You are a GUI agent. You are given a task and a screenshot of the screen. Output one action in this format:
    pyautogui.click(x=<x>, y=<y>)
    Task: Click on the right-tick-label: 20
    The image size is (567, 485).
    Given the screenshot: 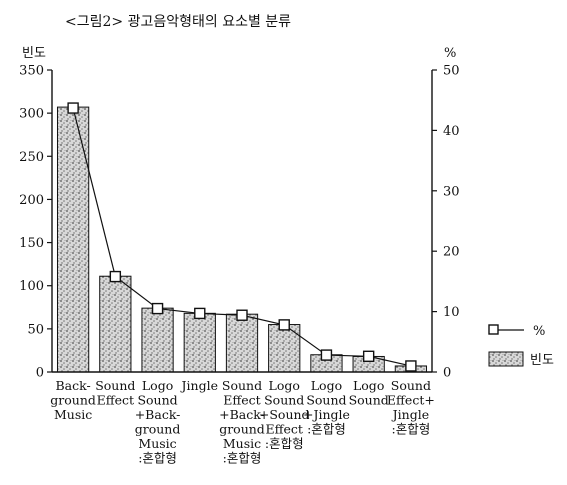 What is the action you would take?
    pyautogui.click(x=451, y=252)
    